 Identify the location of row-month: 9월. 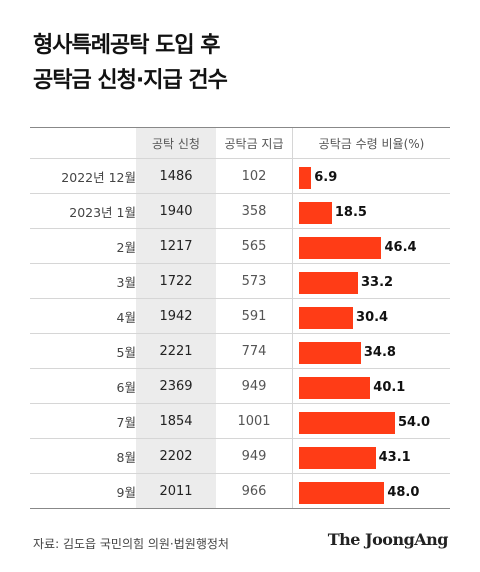
(126, 492).